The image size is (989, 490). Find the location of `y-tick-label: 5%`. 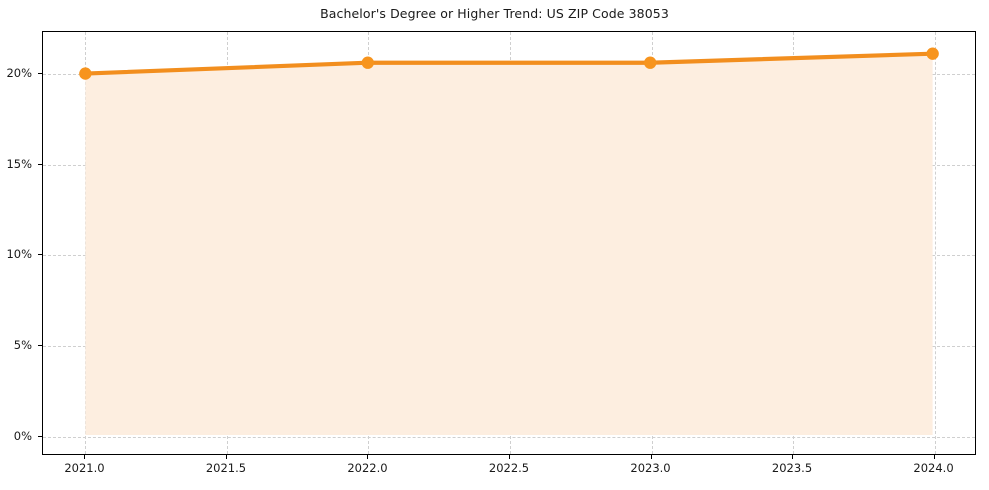

y-tick-label: 5% is located at coordinates (22, 345).